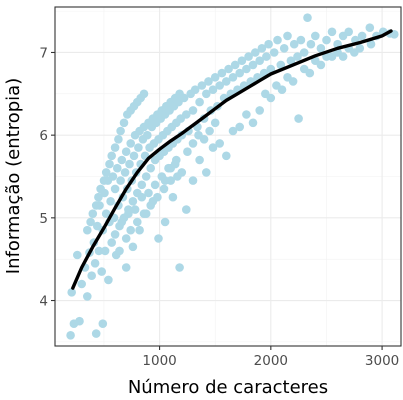 This screenshot has height=400, width=403. Describe the element at coordinates (43, 219) in the screenshot. I see `y-tick-label: 5` at that location.